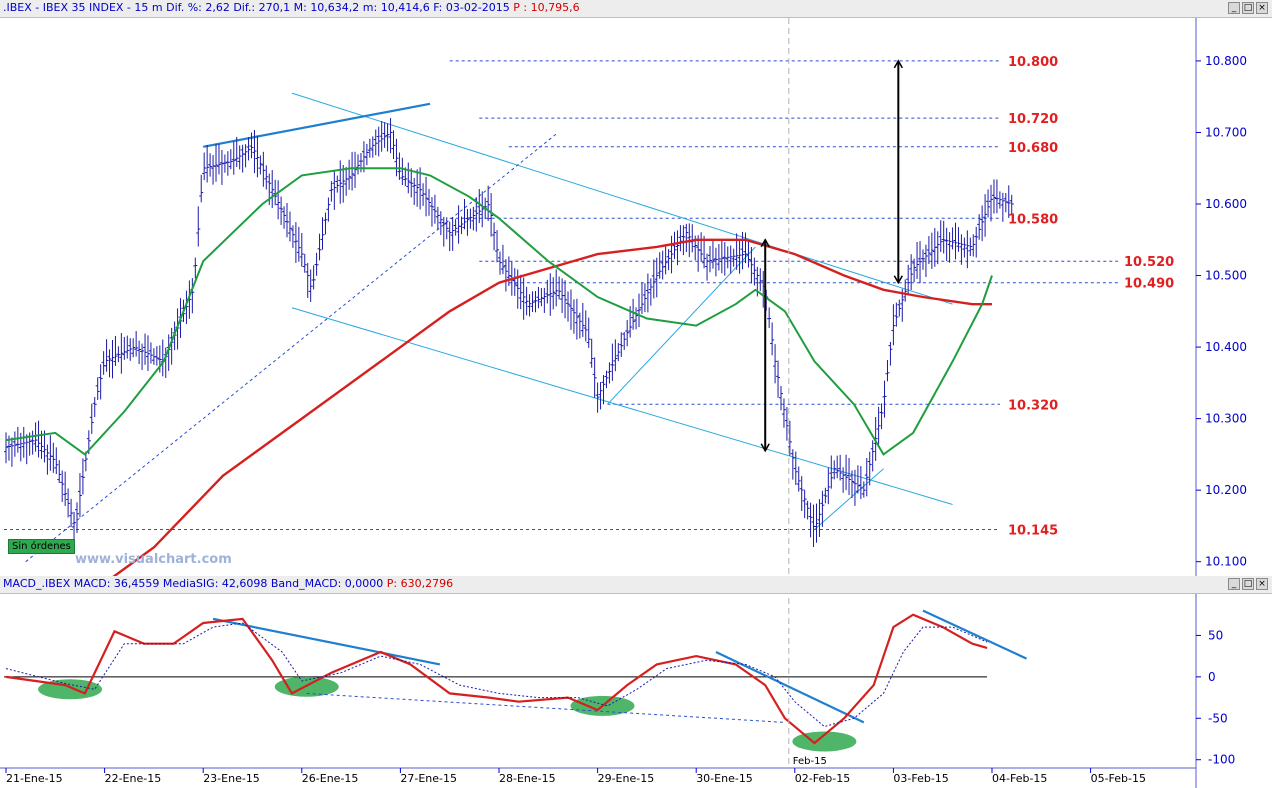 This screenshot has width=1272, height=788. What do you see at coordinates (849, 499) in the screenshot?
I see `rebound-channel` at bounding box center [849, 499].